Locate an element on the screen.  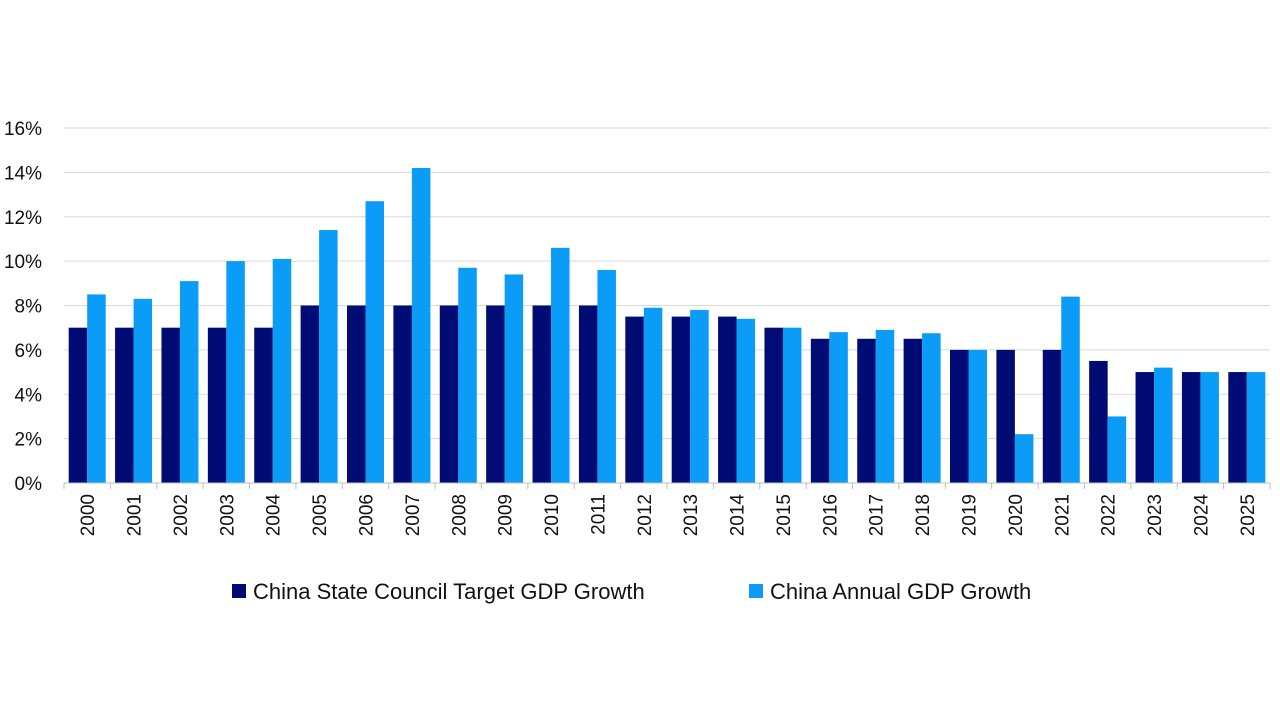
bar-target-2005 is located at coordinates (310, 394).